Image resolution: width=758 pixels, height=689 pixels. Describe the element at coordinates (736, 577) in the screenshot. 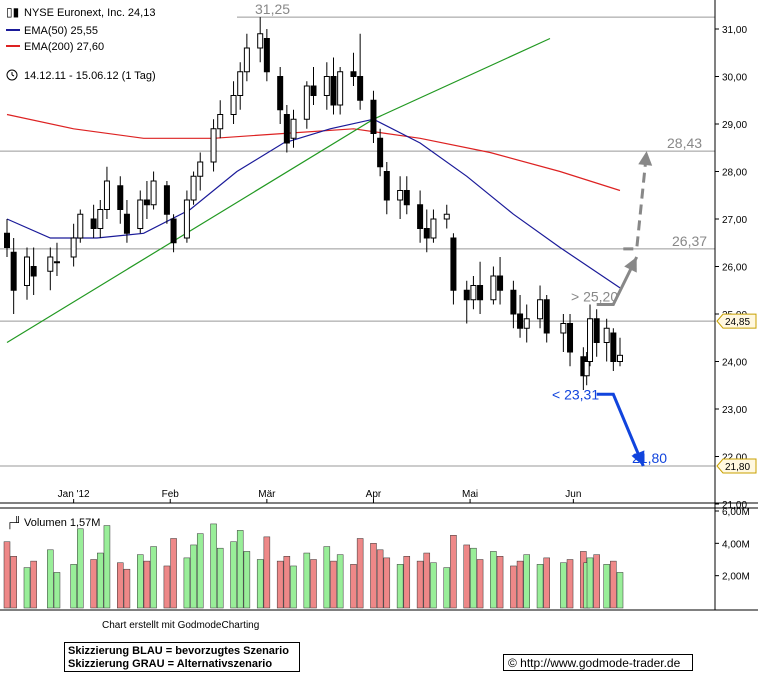

I see `volume-tick-label: 2,00M` at that location.